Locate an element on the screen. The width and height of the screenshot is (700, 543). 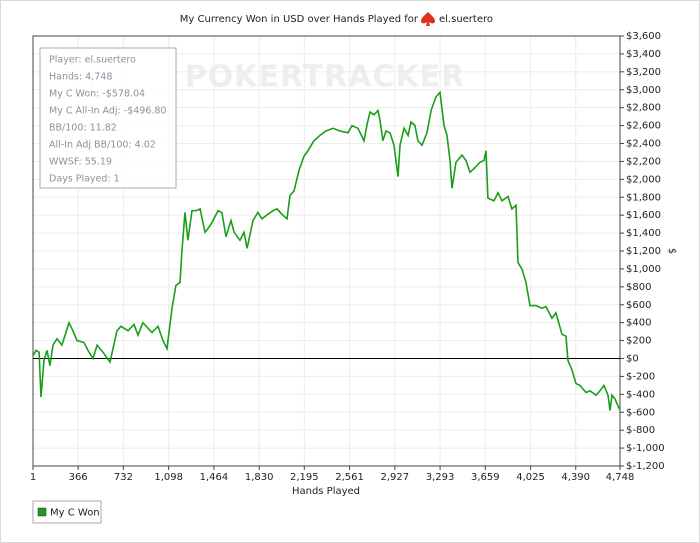
x-tick-label: 1,830 is located at coordinates (259, 477).